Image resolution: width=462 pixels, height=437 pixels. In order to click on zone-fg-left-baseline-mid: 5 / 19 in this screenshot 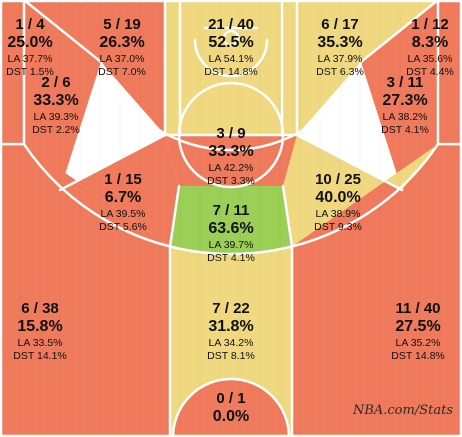, I will do `click(122, 24)`.